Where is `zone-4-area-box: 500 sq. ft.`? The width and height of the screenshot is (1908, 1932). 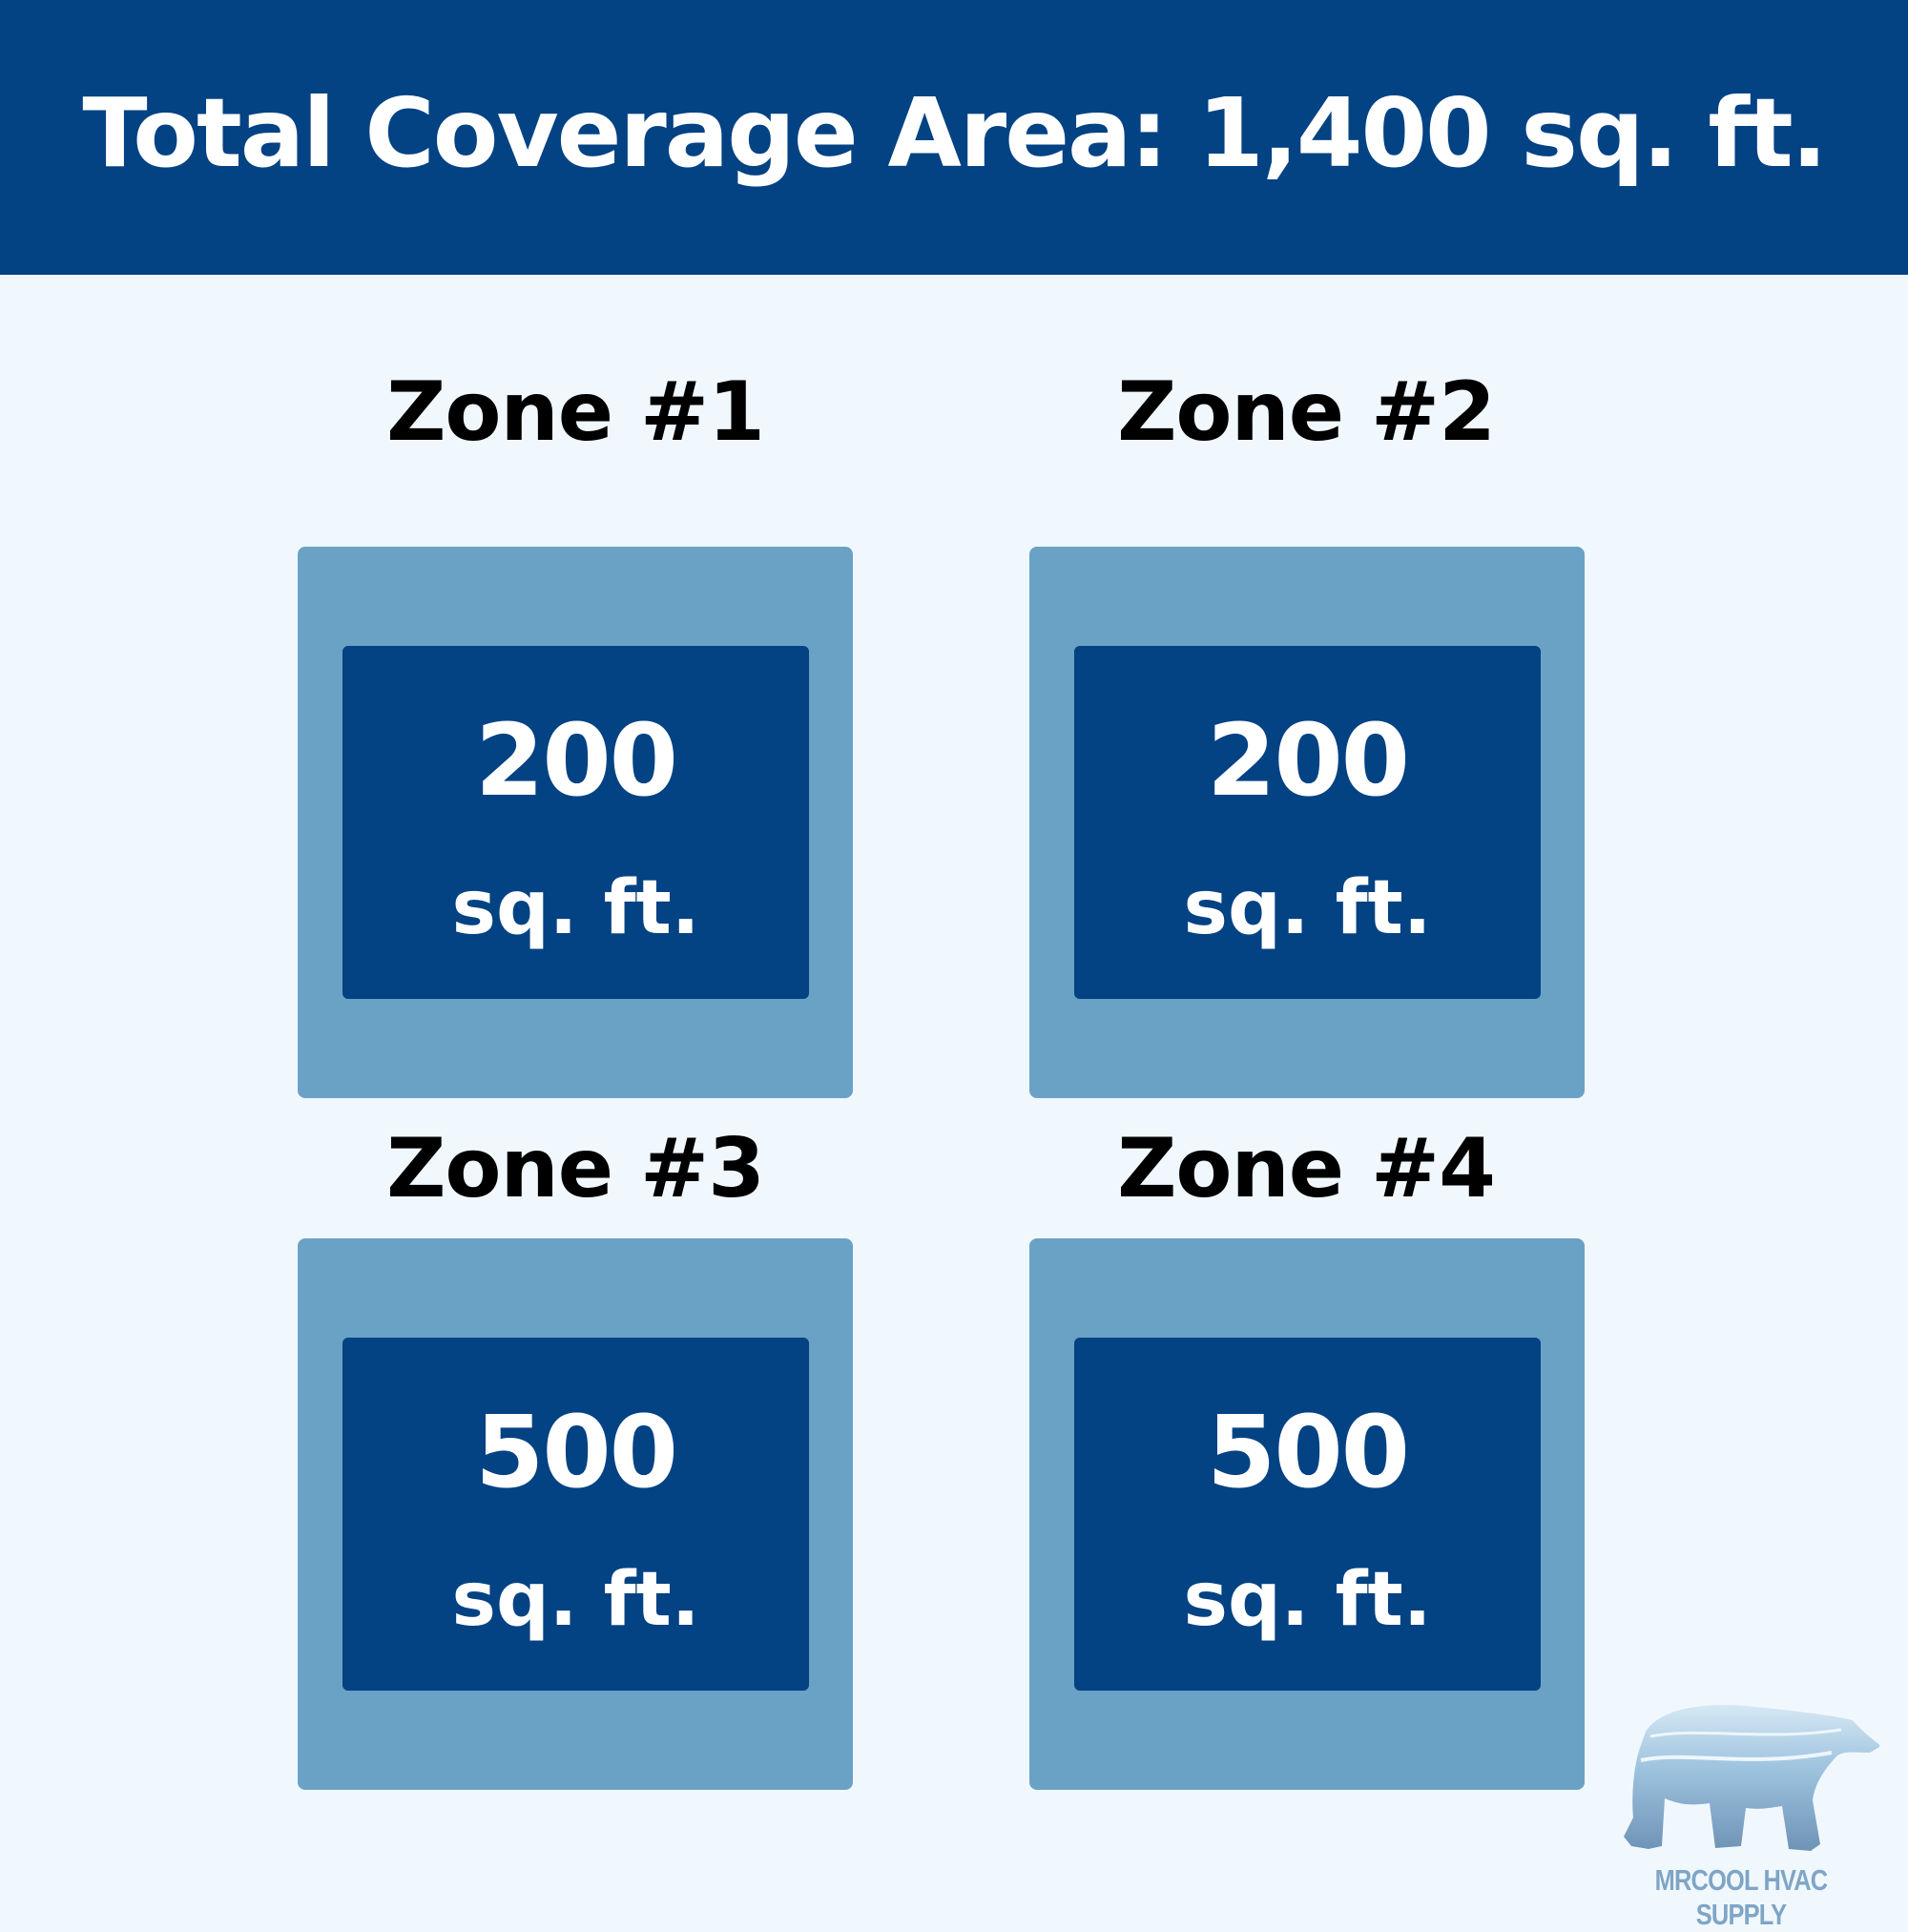
zone-4-area-box: 500 sq. ft. is located at coordinates (1307, 1514).